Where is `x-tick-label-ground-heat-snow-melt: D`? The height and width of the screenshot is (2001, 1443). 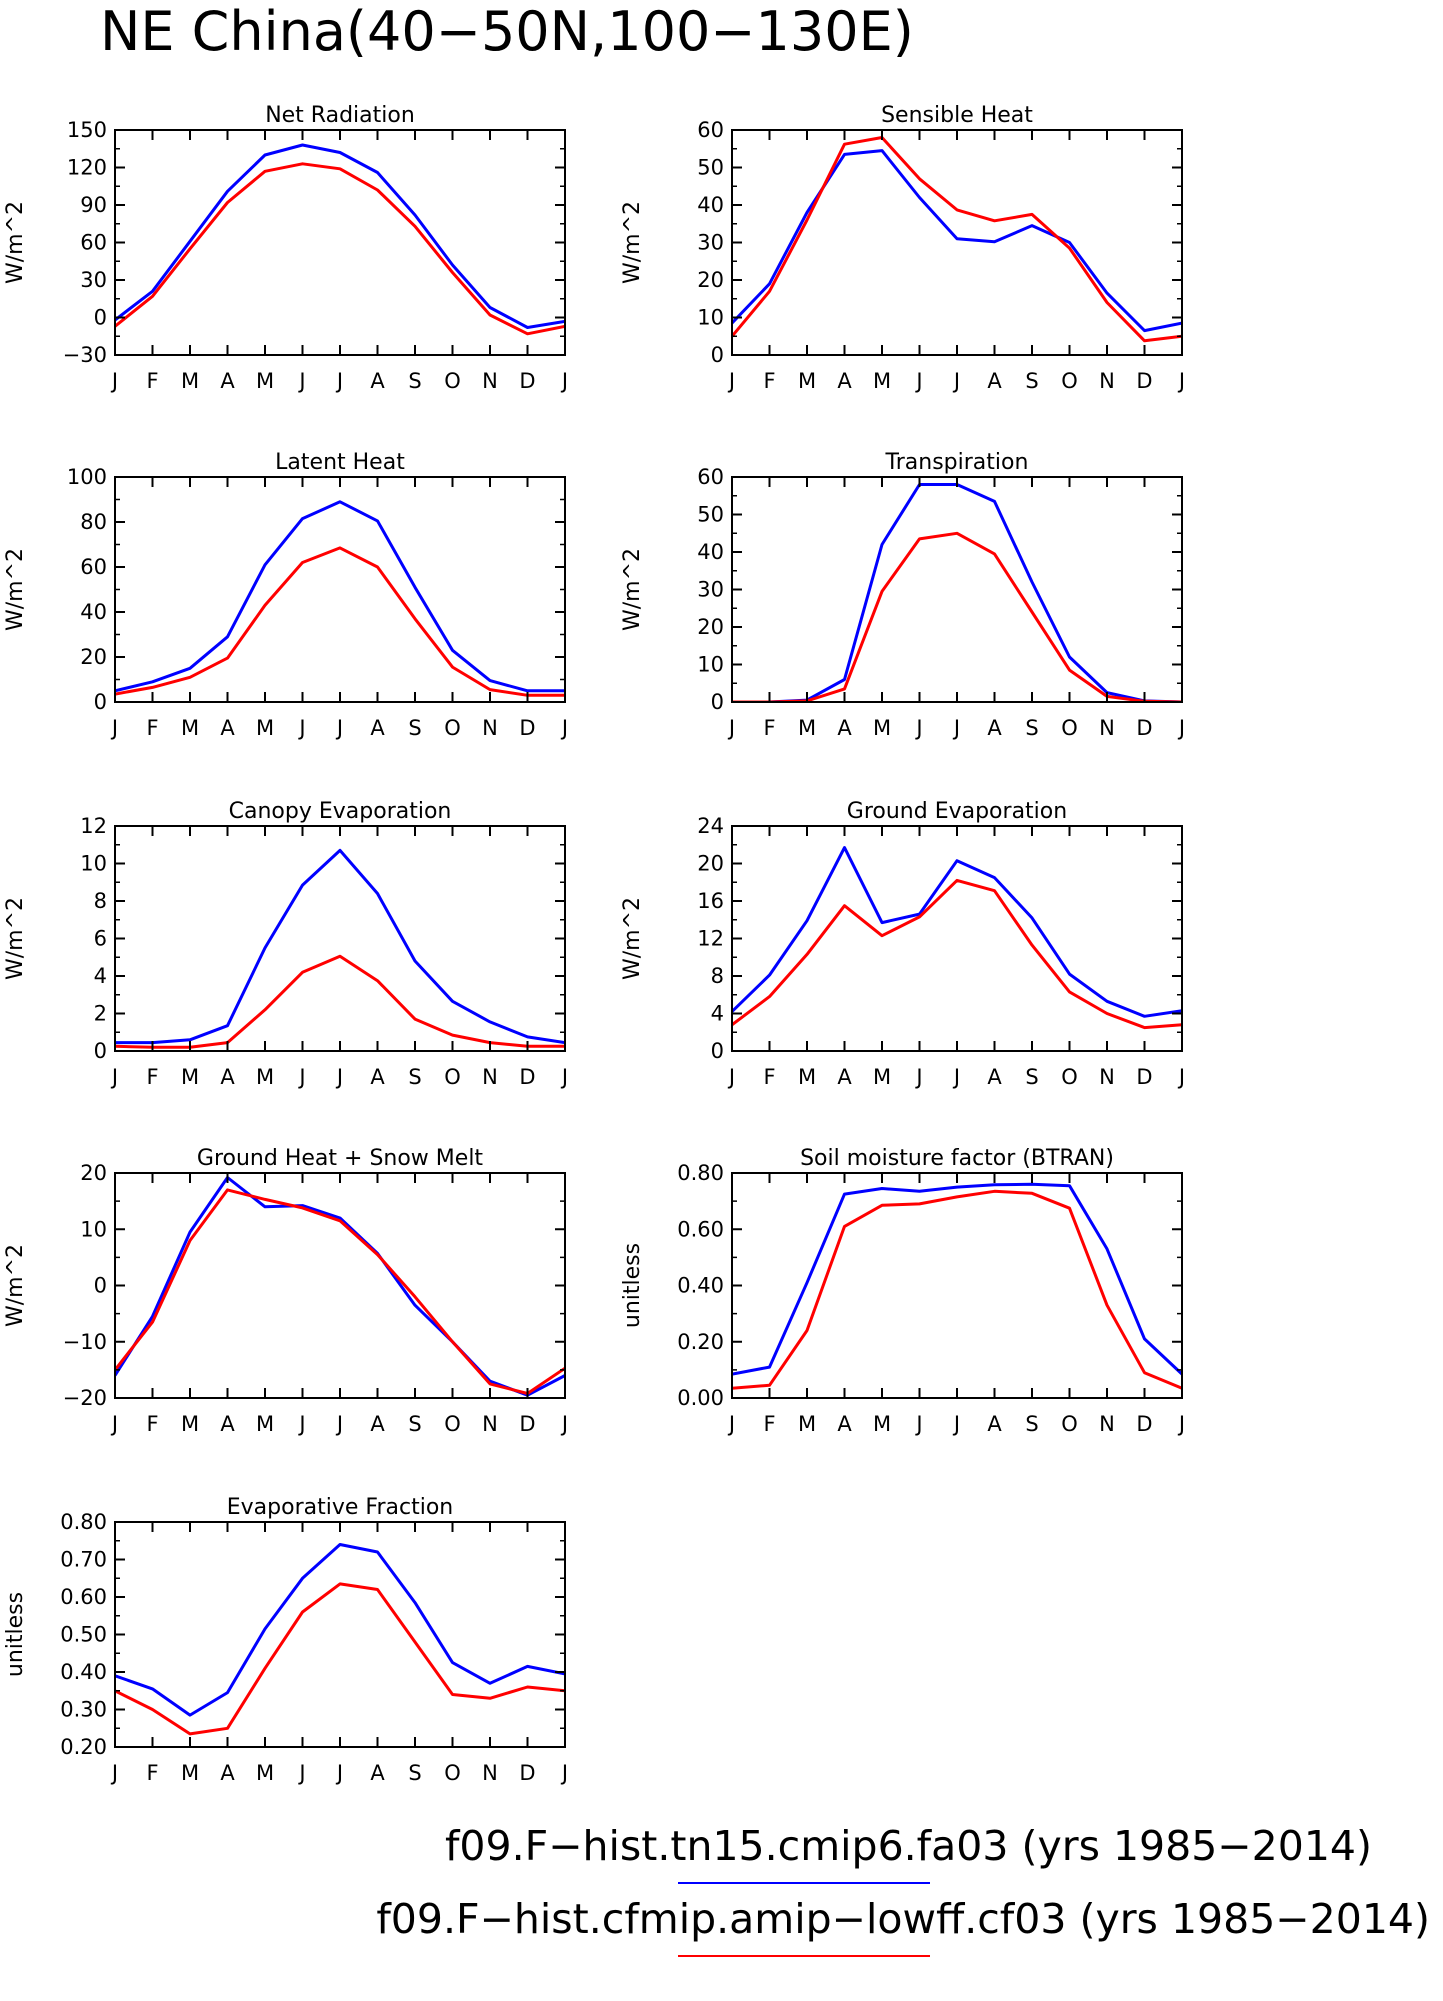 x-tick-label-ground-heat-snow-melt: D is located at coordinates (527, 1424).